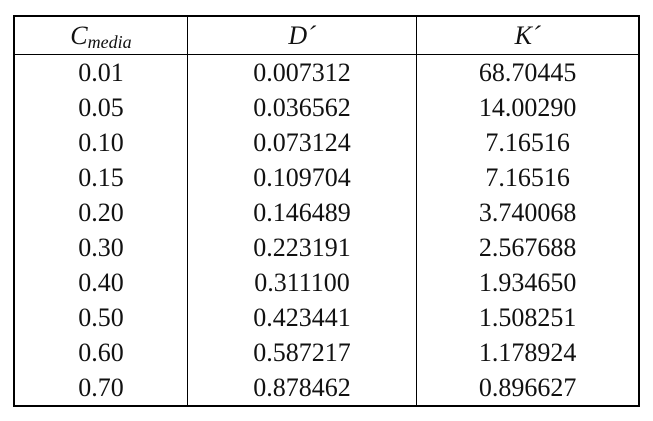  Describe the element at coordinates (302, 142) in the screenshot. I see `table-cell: 0.073124` at that location.